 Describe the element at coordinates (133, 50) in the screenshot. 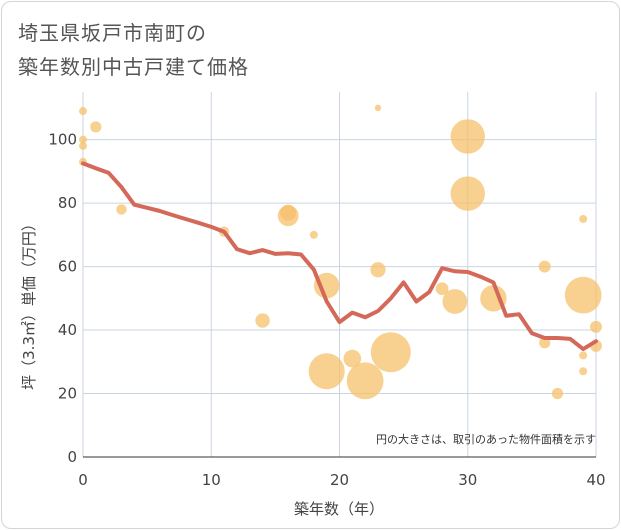

I see `chart-title: 埼玉県坂戸市南町の 築年数別中古戸建て価格` at that location.